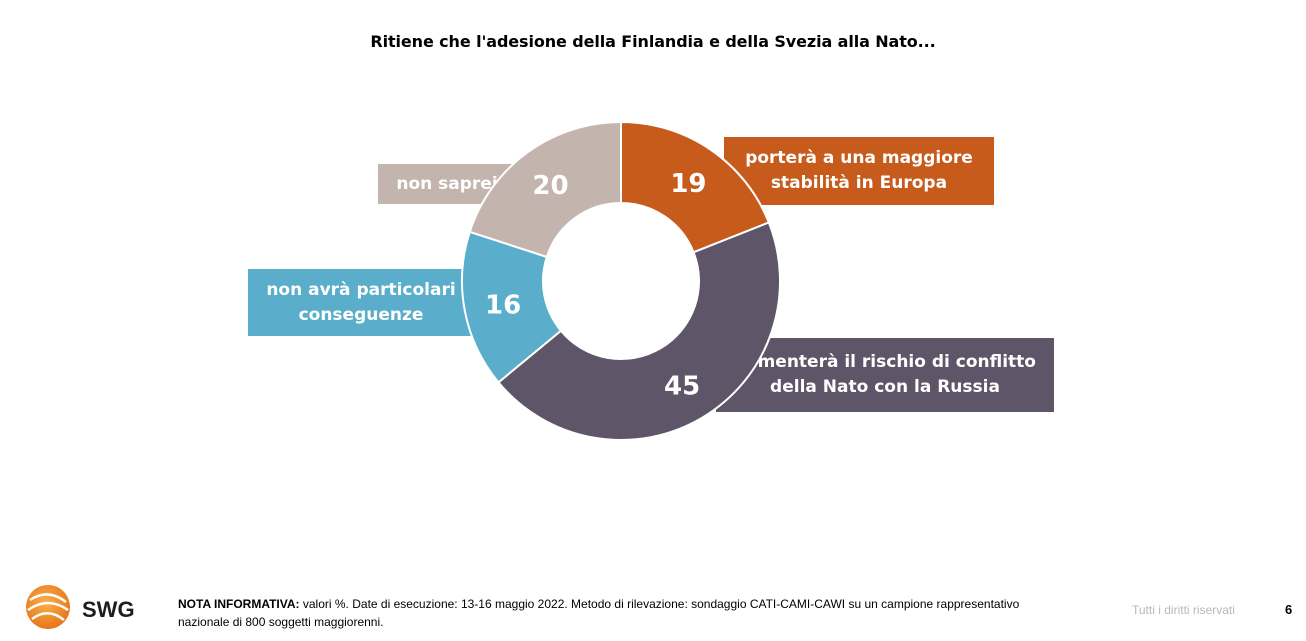  What do you see at coordinates (688, 184) in the screenshot?
I see `slice-value-1: 19` at bounding box center [688, 184].